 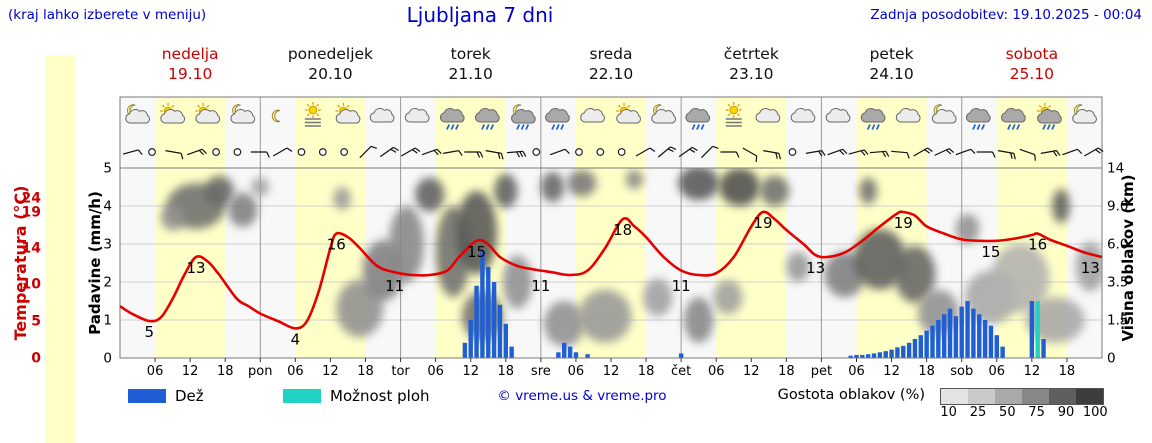 I want to click on day-header: sobota 25.10, so click(x=1032, y=64).